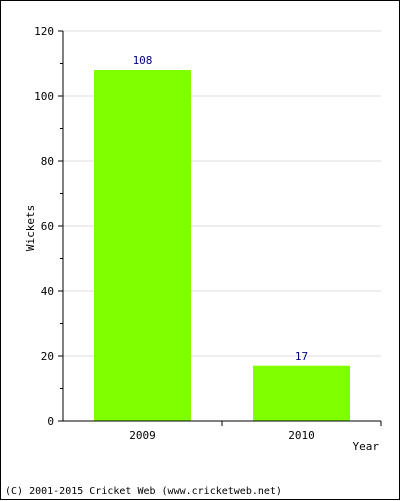 Image resolution: width=400 pixels, height=501 pixels. What do you see at coordinates (44, 96) in the screenshot?
I see `y-tick-label: 100` at bounding box center [44, 96].